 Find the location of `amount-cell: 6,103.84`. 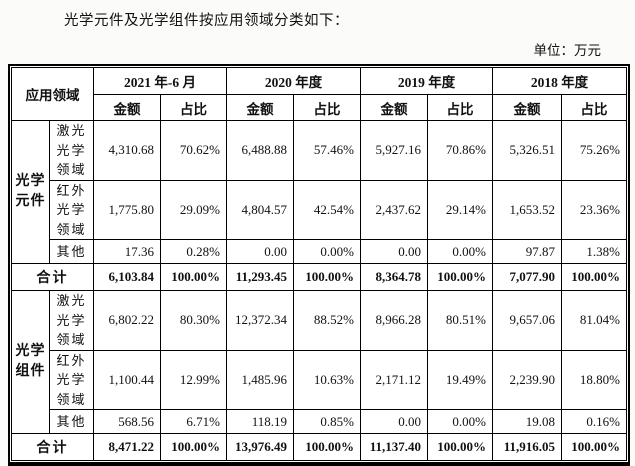

amount-cell: 6,103.84 is located at coordinates (127, 277).